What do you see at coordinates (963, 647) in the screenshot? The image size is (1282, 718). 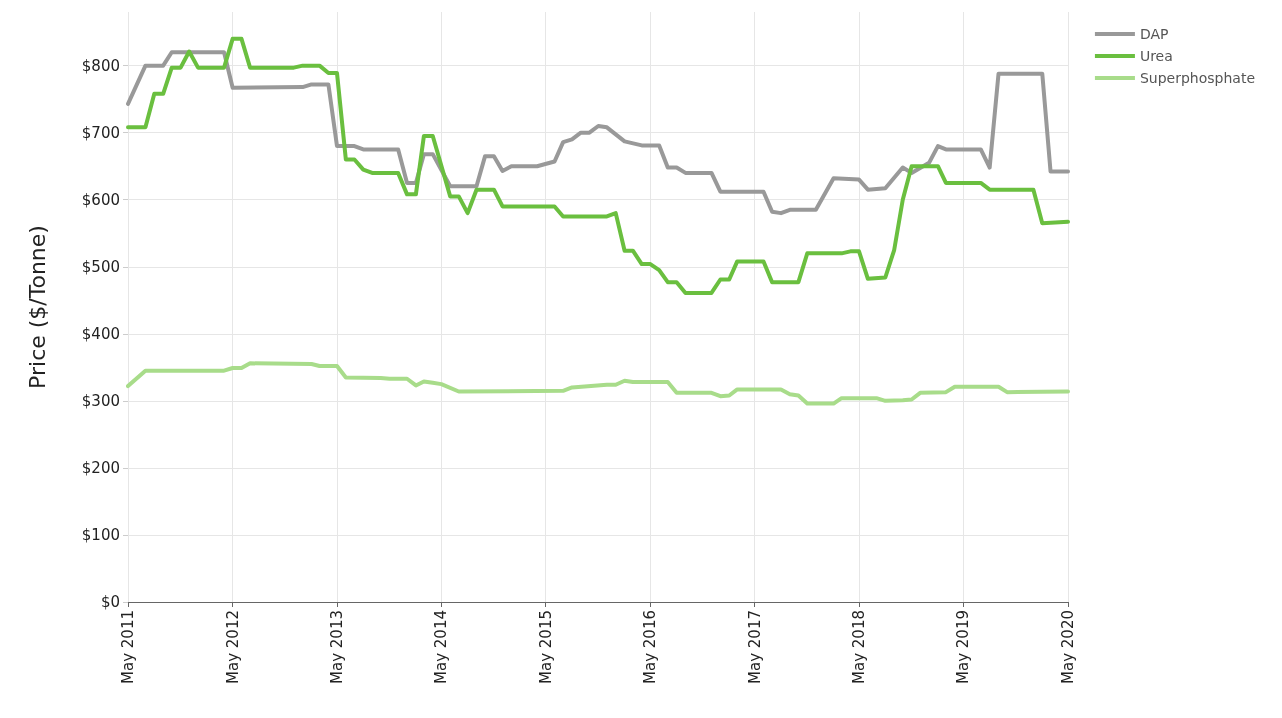 I see `x-tick-label: May 2019` at bounding box center [963, 647].